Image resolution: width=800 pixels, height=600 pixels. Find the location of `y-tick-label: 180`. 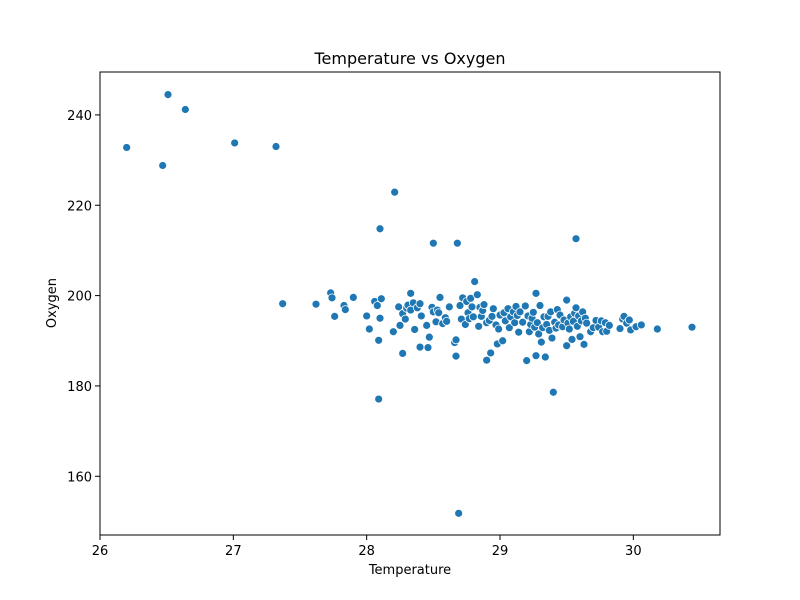

y-tick-label: 180 is located at coordinates (79, 387).